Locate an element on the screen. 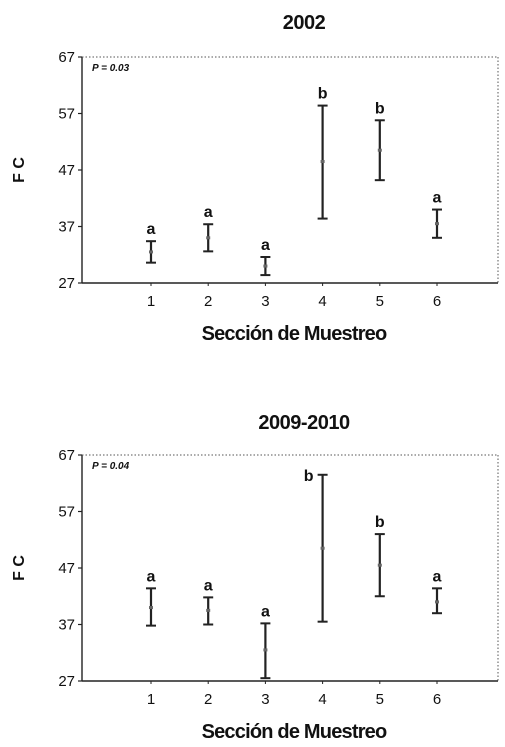 The image size is (505, 747). chart-title: 2002 is located at coordinates (304, 23).